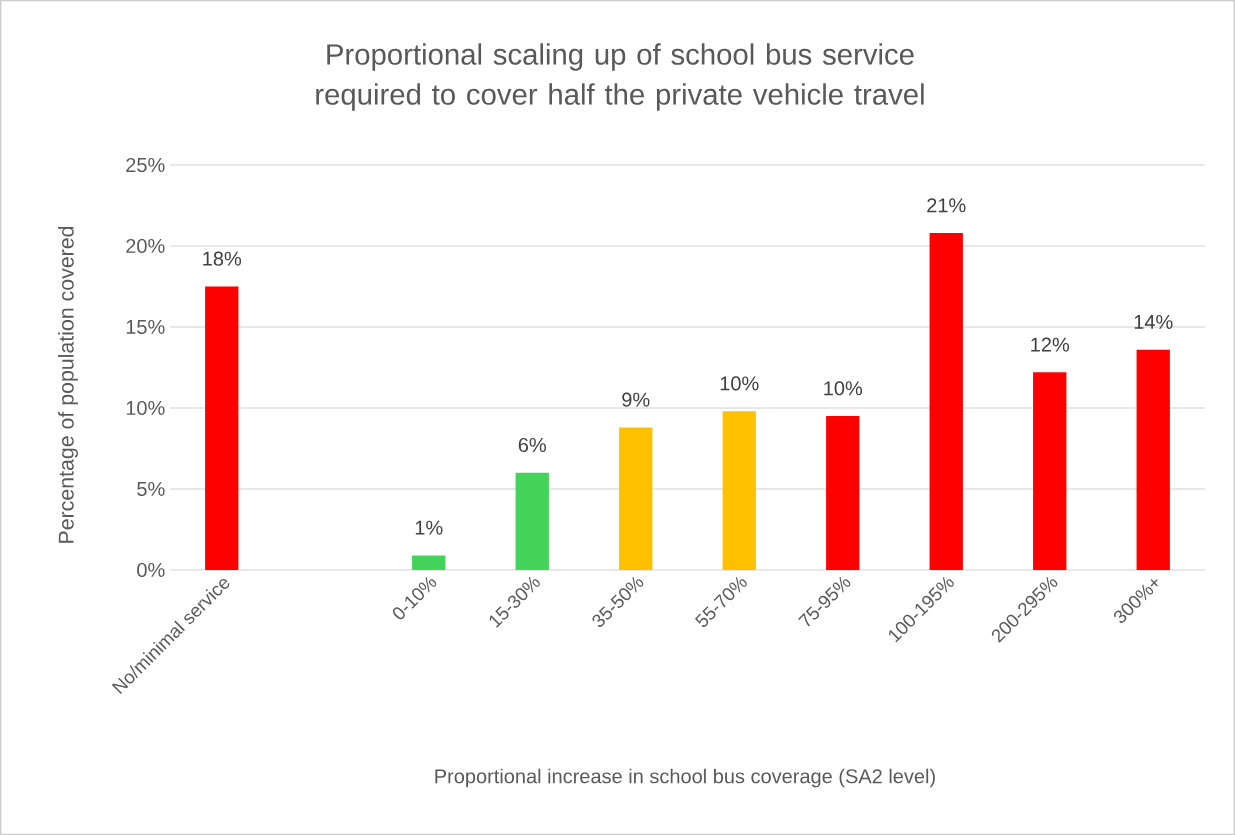 The image size is (1235, 835). What do you see at coordinates (620, 77) in the screenshot?
I see `chart-title: Proportional scaling up of school bus service required to cover half the private vehicle travel` at bounding box center [620, 77].